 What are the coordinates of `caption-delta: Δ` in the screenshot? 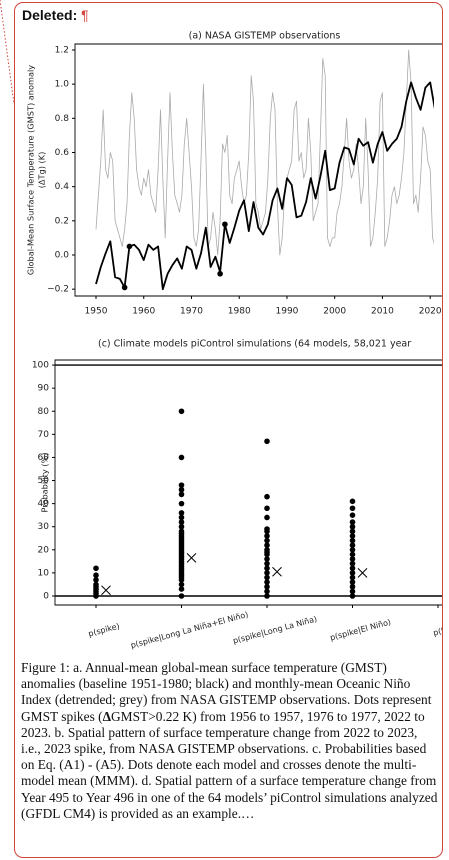 It's located at (106, 716).